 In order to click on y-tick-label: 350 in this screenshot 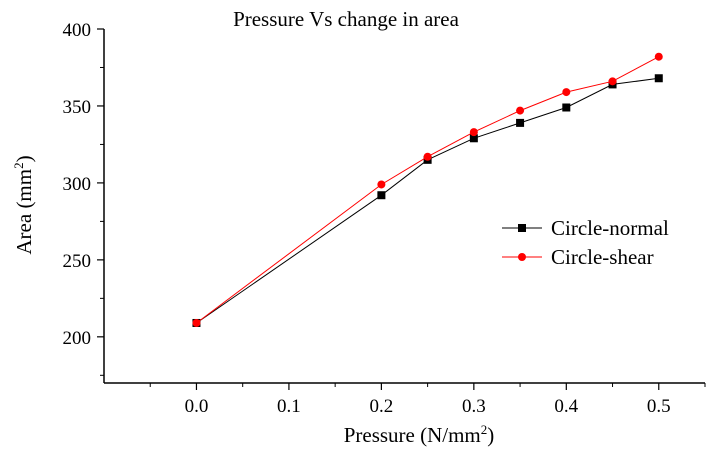, I will do `click(77, 107)`.